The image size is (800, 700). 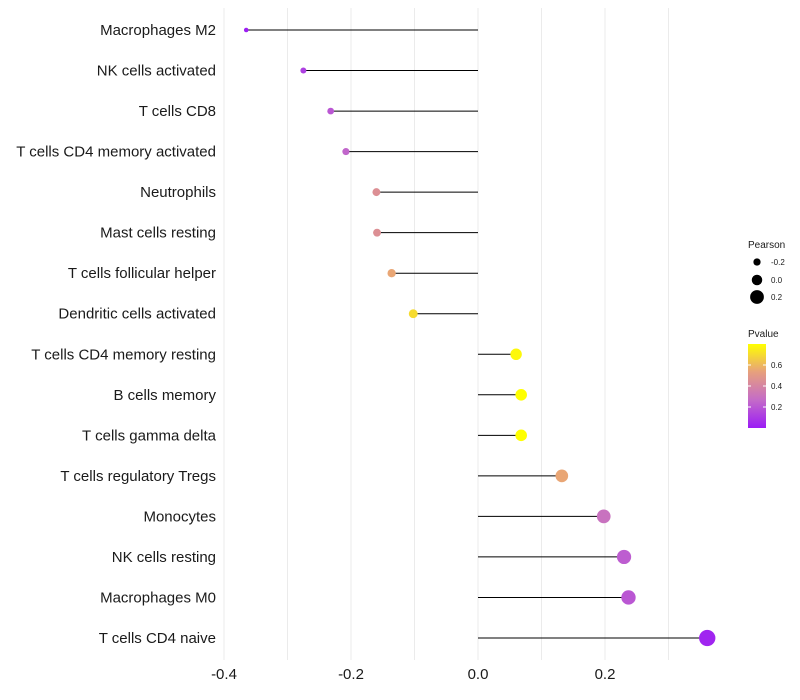 I want to click on category-label: T cells CD4 naive, so click(x=157, y=638).